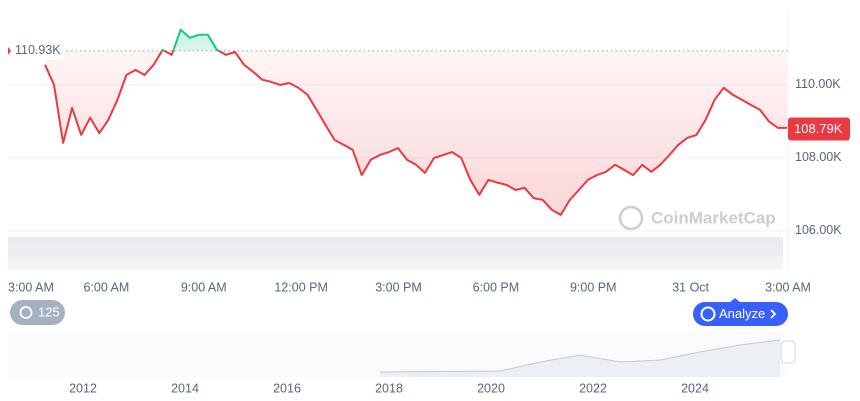 The height and width of the screenshot is (401, 860). I want to click on history-count: 125, so click(49, 311).